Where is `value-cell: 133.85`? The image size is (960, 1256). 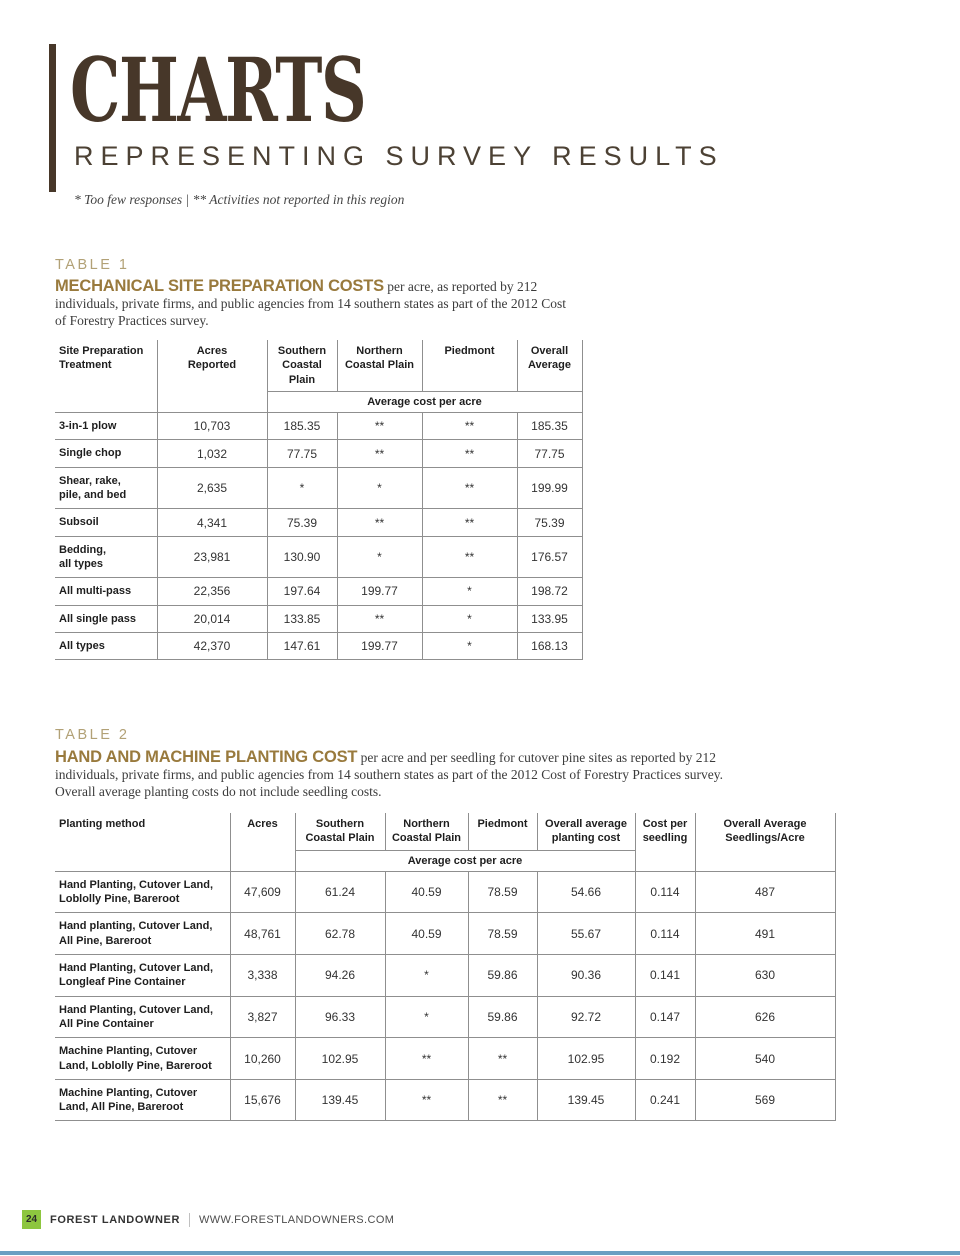 value-cell: 133.85 is located at coordinates (302, 618).